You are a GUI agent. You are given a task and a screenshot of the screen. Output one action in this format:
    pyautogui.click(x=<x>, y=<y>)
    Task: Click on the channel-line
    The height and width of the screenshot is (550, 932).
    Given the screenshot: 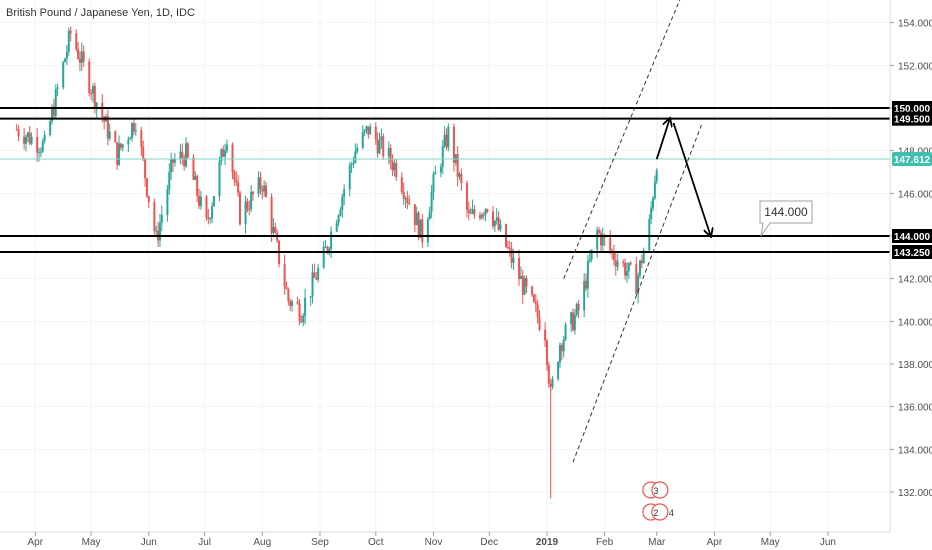 What is the action you would take?
    pyautogui.click(x=622, y=139)
    